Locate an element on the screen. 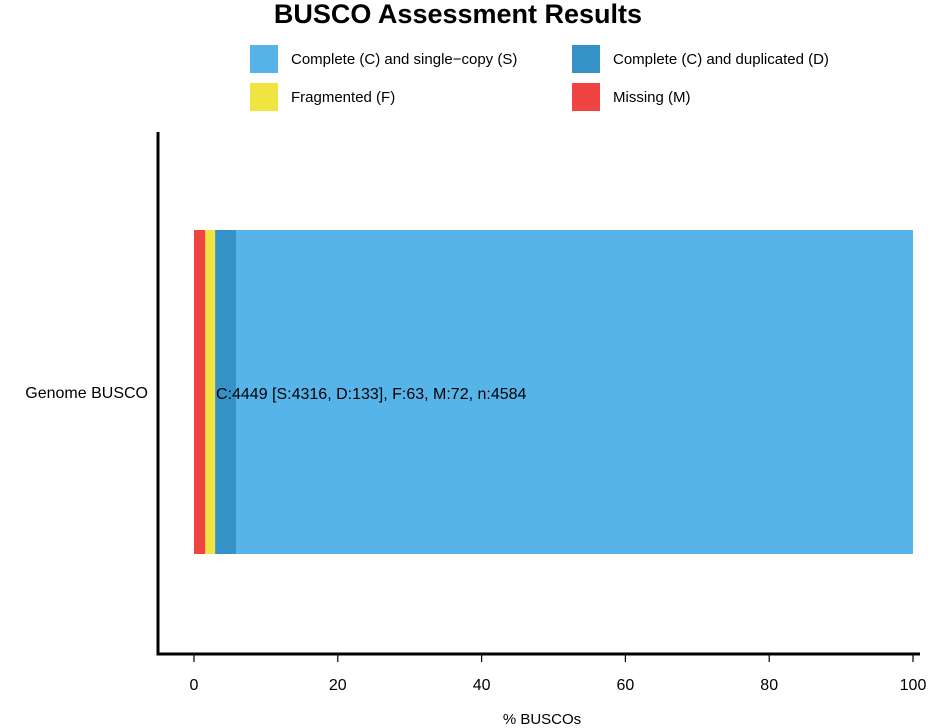  x-tick-label-40: 40 is located at coordinates (482, 685).